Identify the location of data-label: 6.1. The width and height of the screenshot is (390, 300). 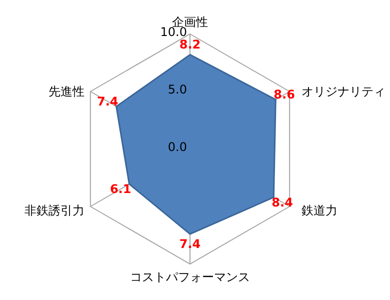
(121, 189).